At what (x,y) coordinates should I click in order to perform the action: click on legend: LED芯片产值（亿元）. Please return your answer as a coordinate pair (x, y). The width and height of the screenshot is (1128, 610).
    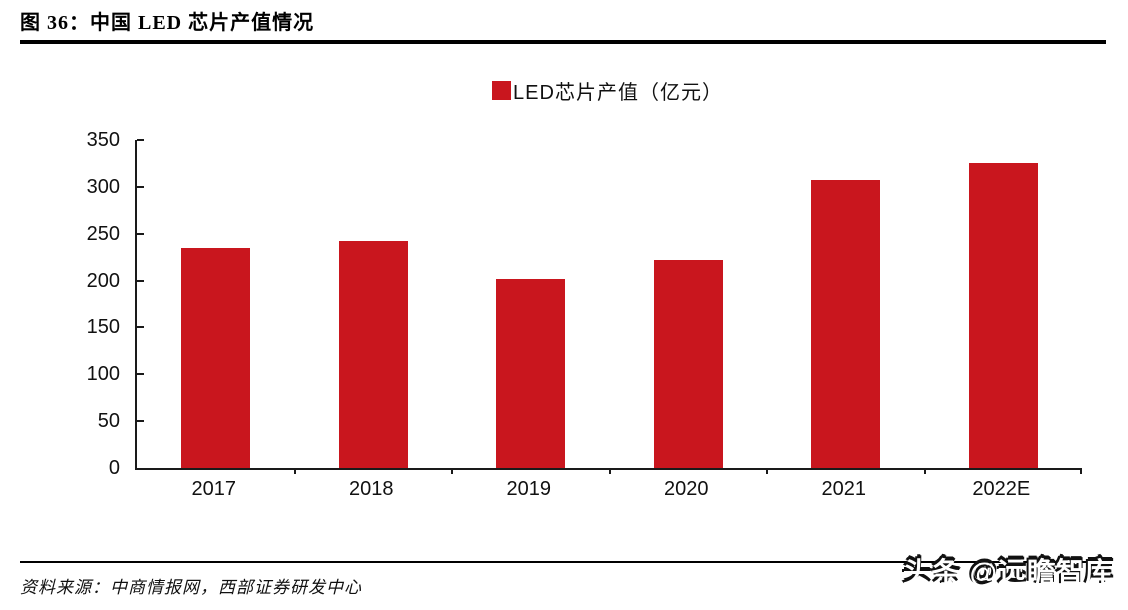
    Looking at the image, I should click on (607, 90).